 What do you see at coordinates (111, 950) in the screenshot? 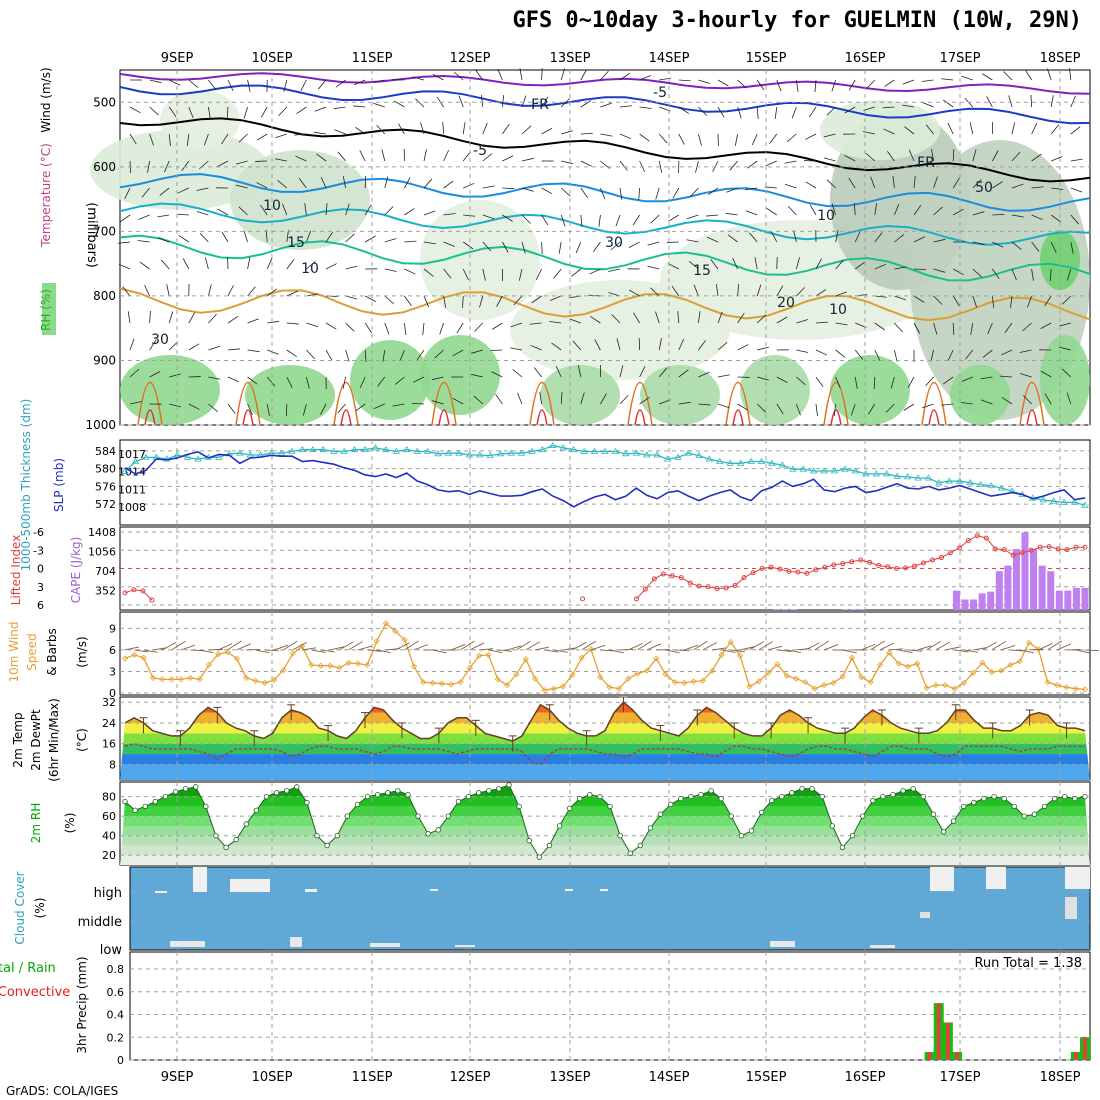
I see `cloud-level-label: low` at bounding box center [111, 950].